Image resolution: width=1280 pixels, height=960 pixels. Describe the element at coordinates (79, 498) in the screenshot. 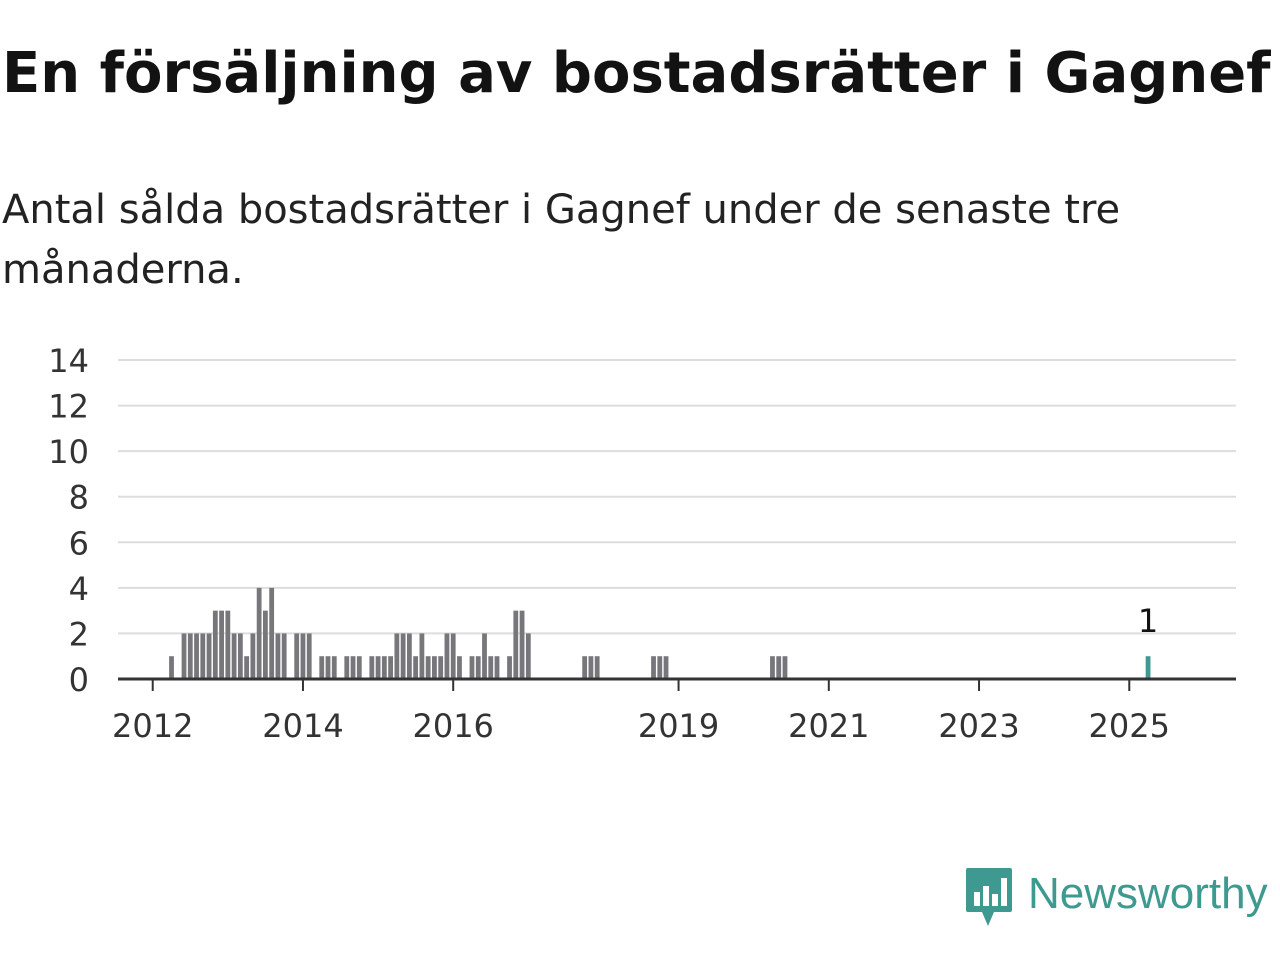

I see `y-tick-label: 8` at that location.